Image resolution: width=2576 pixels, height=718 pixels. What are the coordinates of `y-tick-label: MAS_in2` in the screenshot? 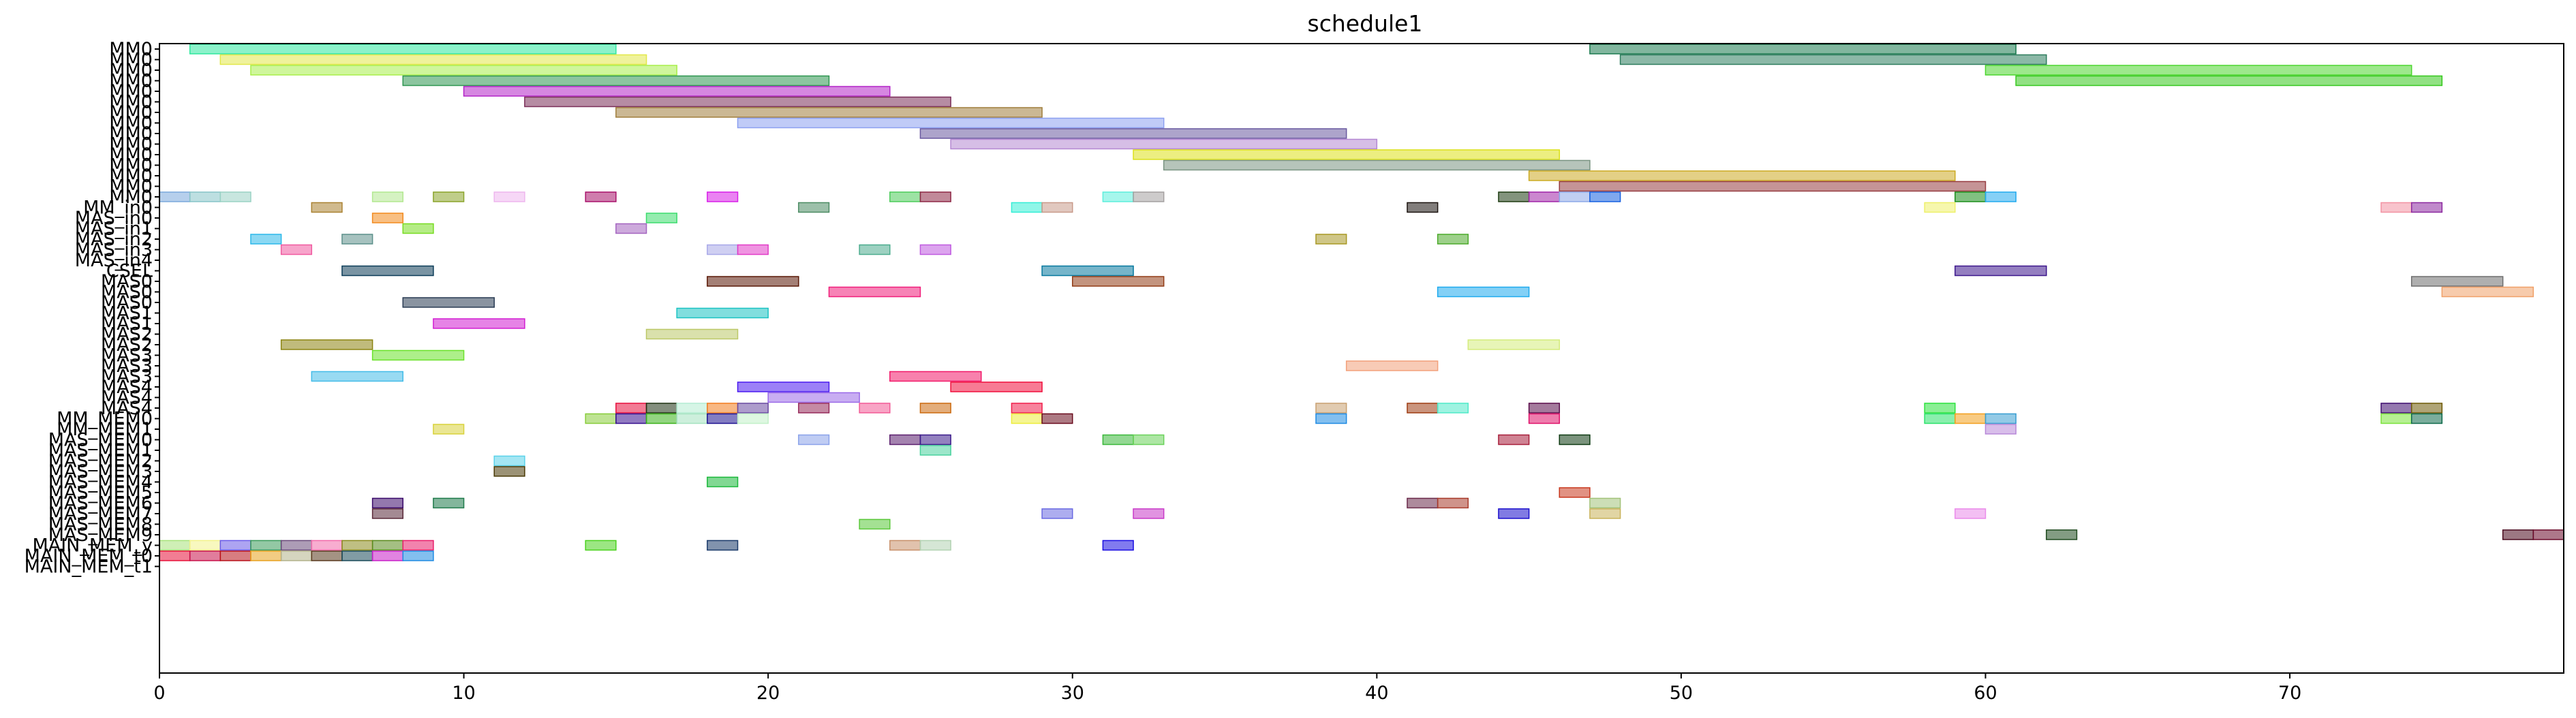 It's located at (114, 240).